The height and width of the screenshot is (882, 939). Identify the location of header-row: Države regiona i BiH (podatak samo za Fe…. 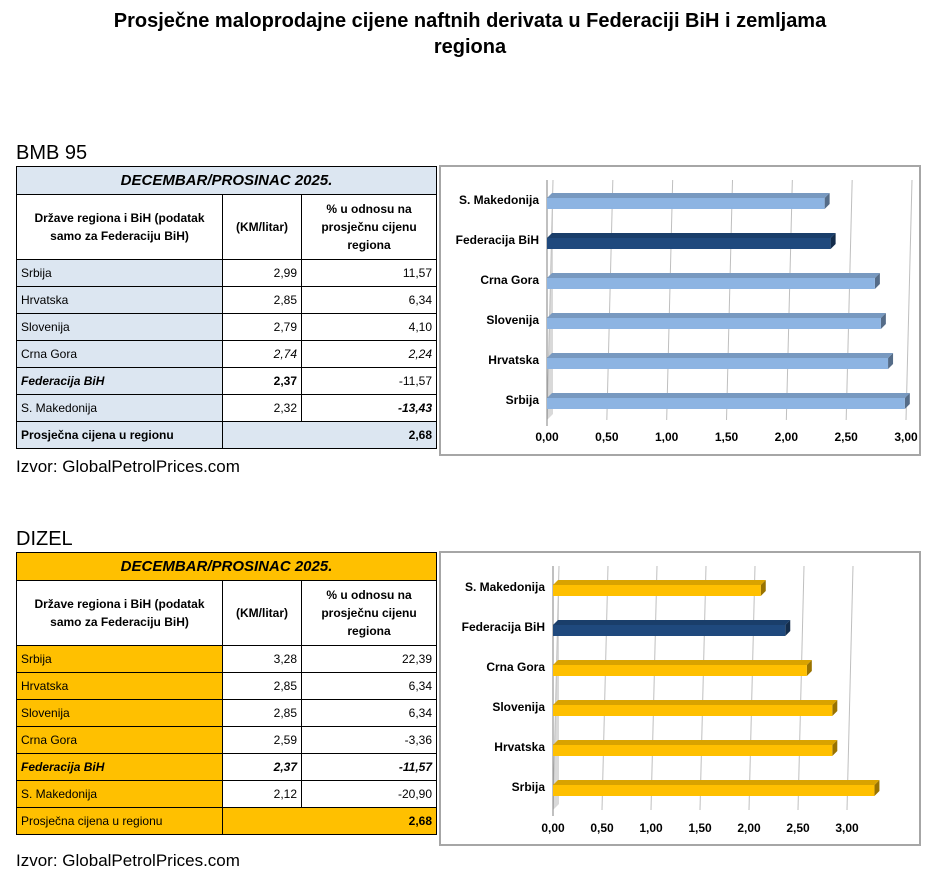
(227, 227).